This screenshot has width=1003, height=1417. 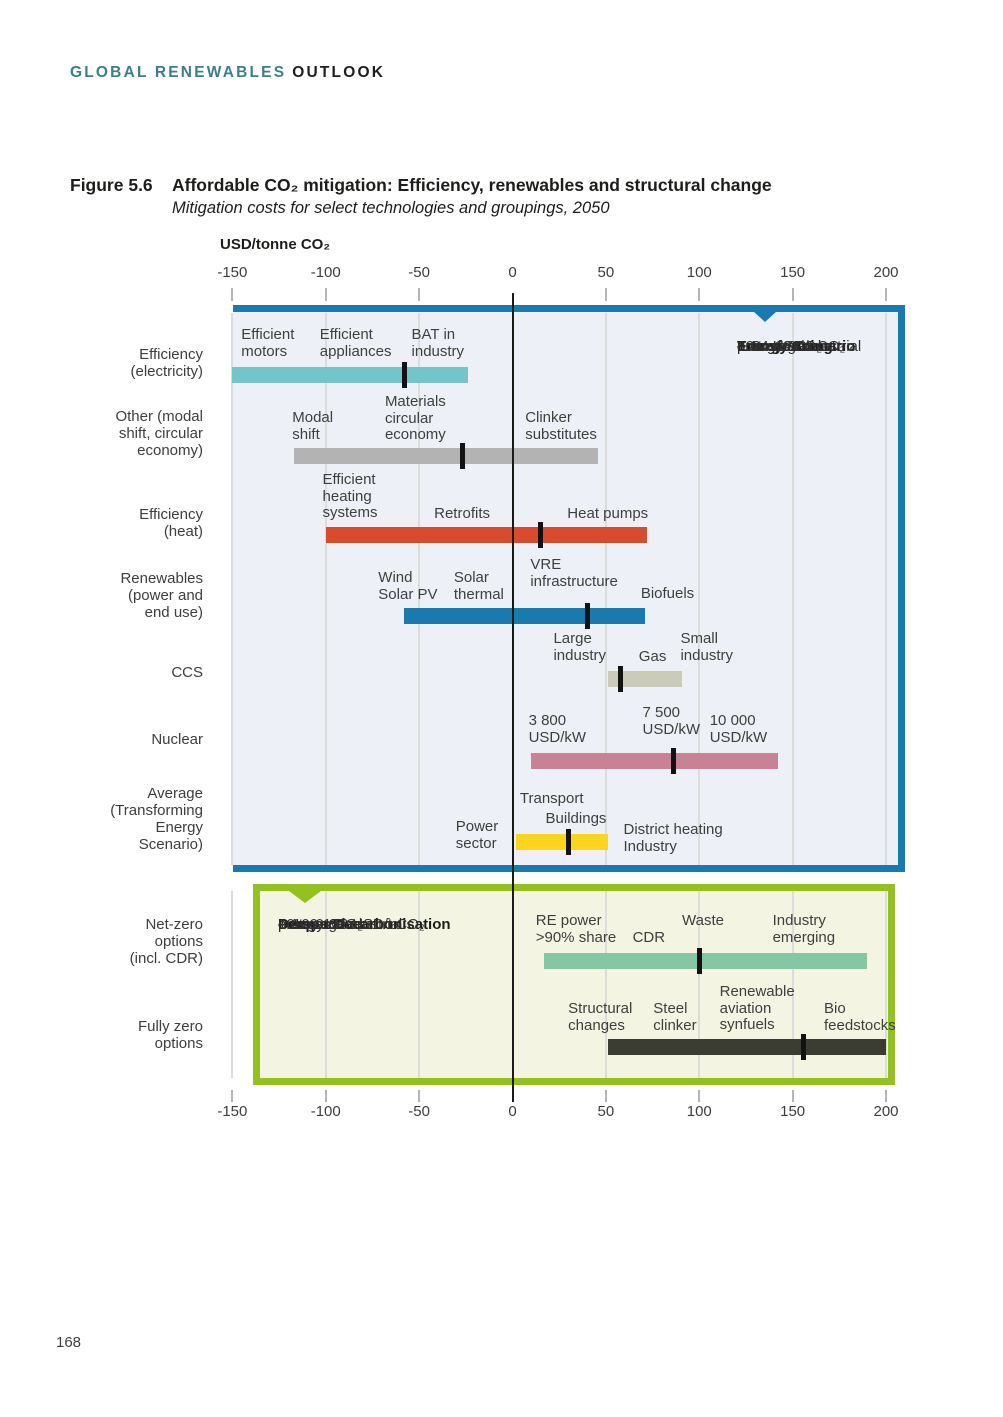 I want to click on bar-item-label: Materials circular economy, so click(x=415, y=418).